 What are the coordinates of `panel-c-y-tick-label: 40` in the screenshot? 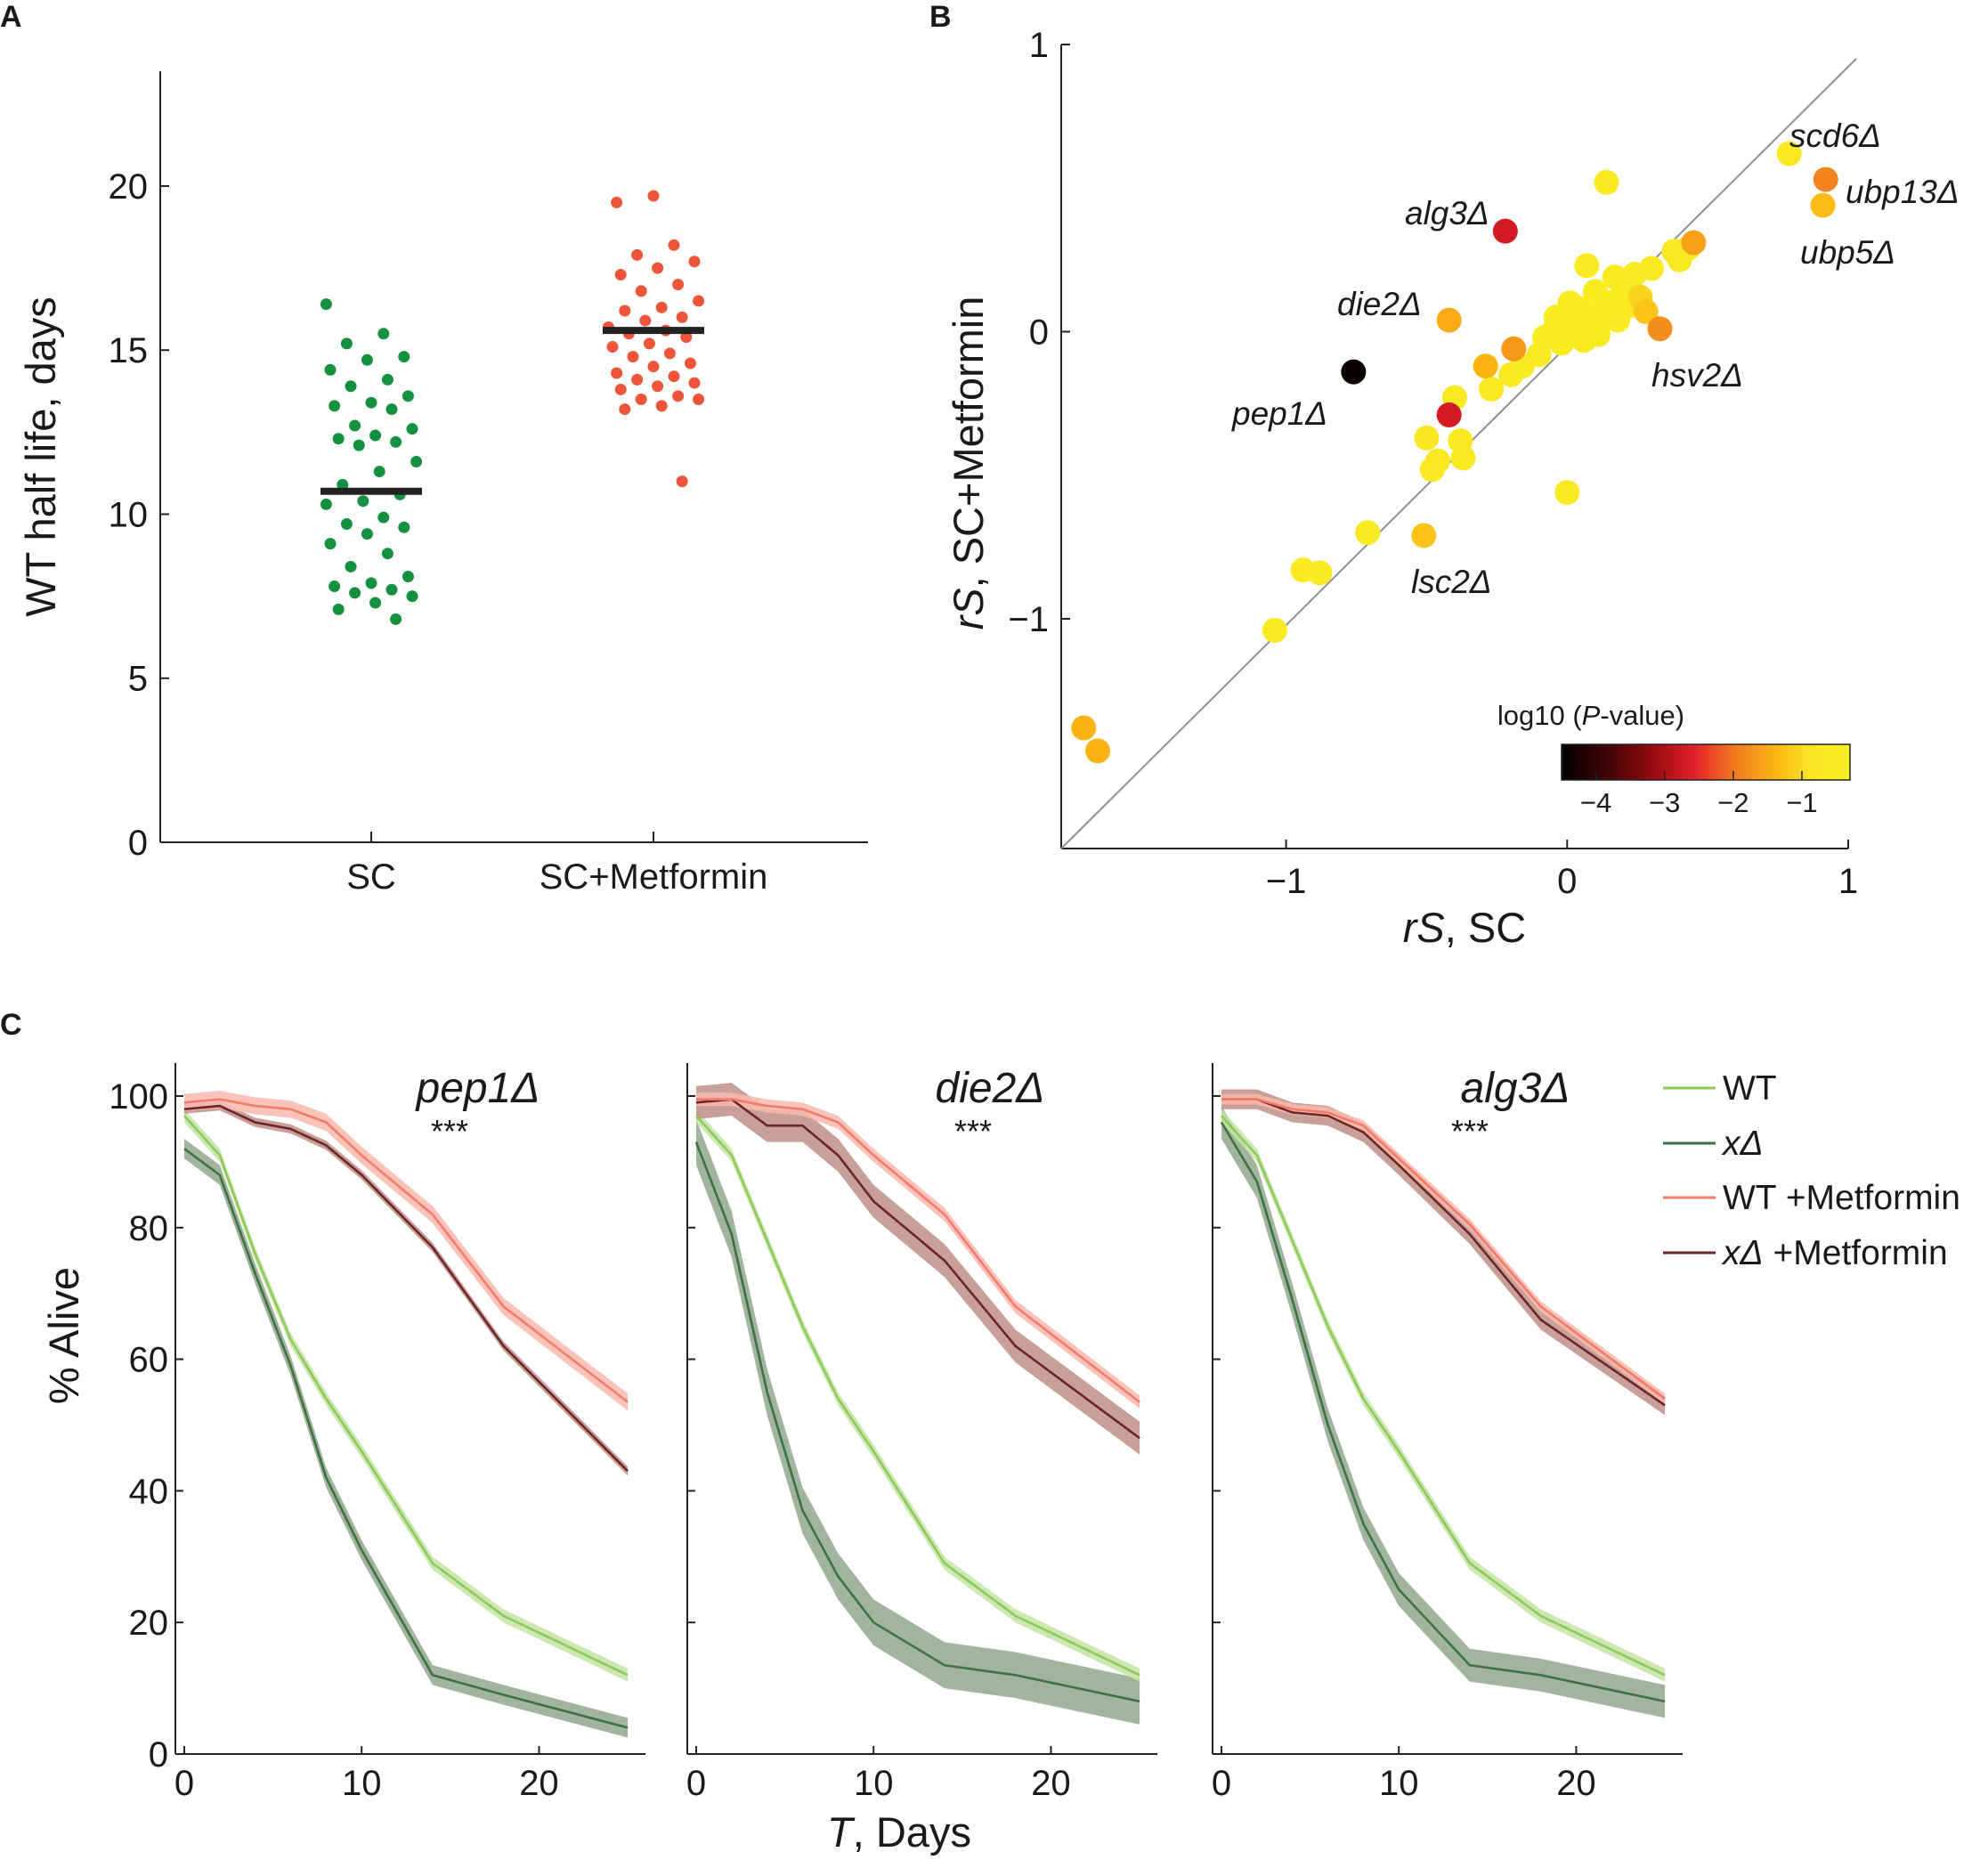 It's located at (149, 1491).